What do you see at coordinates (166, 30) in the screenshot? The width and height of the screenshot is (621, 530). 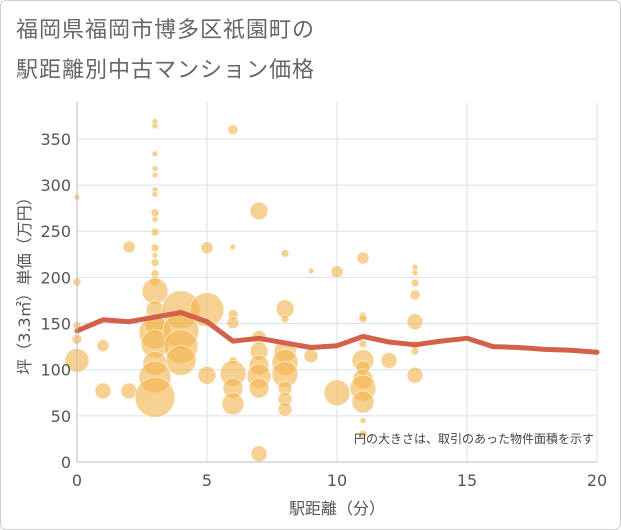 I see `chart-title-line1: 福岡県福岡市博多区祇園町の` at bounding box center [166, 30].